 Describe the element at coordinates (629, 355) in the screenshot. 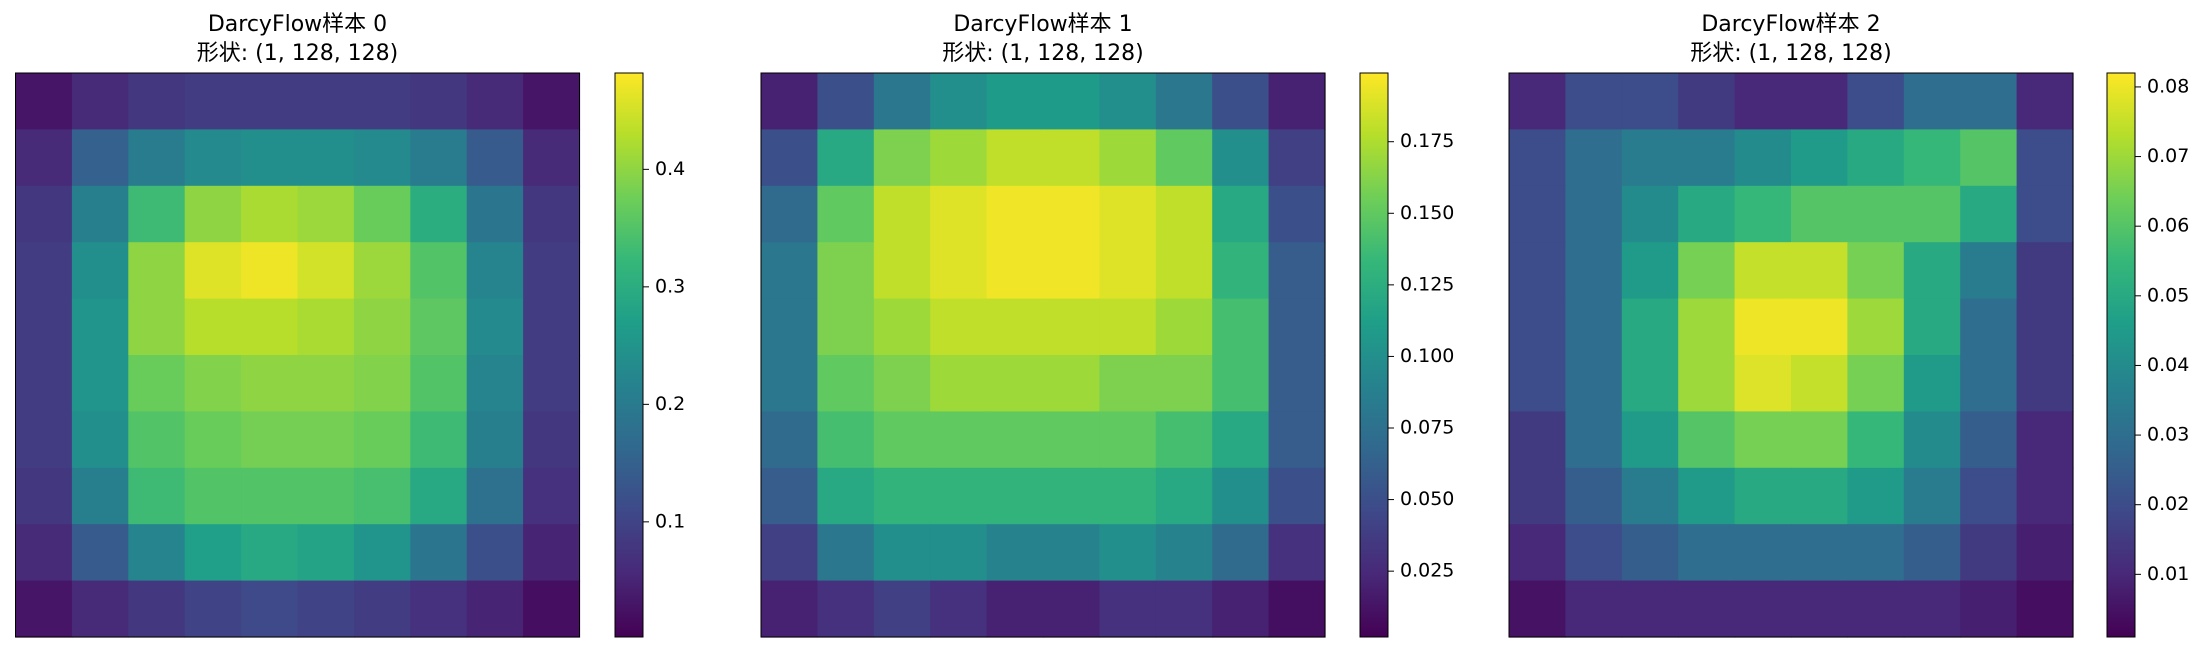

I see `colorbar` at that location.